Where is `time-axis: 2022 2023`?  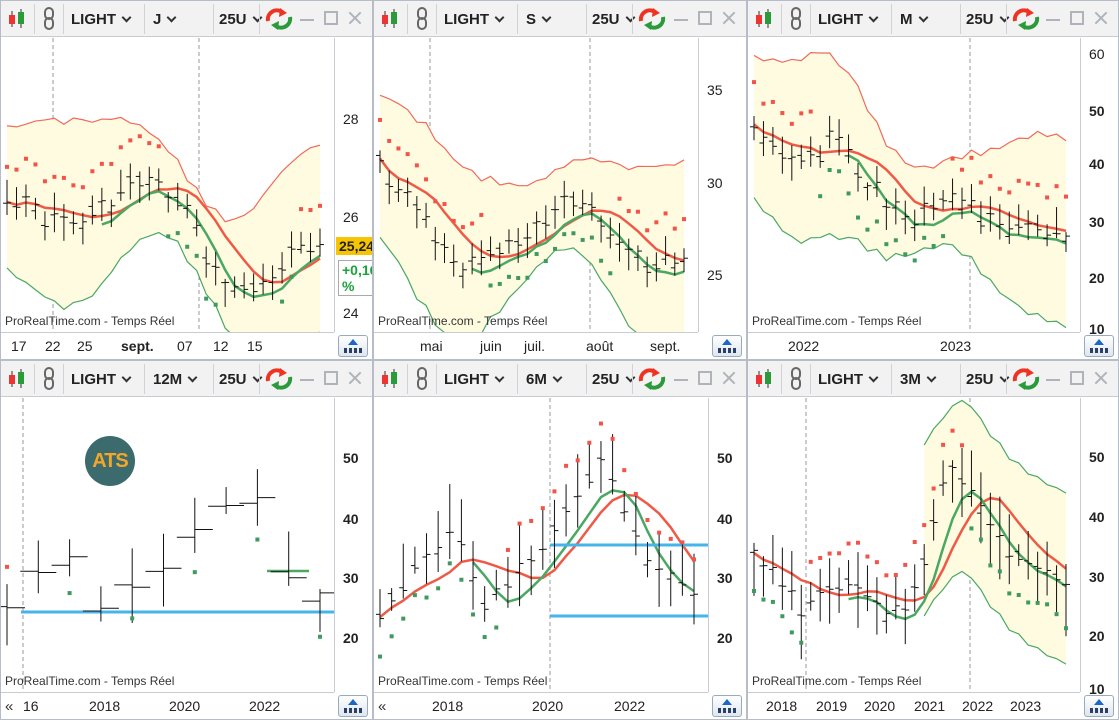 time-axis: 2022 2023 is located at coordinates (914, 345).